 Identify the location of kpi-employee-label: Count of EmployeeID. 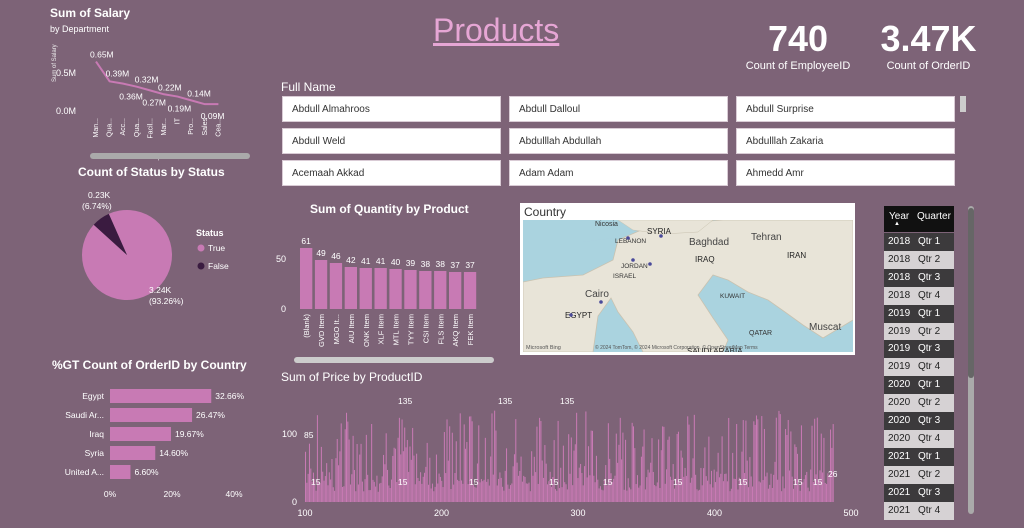
(798, 66).